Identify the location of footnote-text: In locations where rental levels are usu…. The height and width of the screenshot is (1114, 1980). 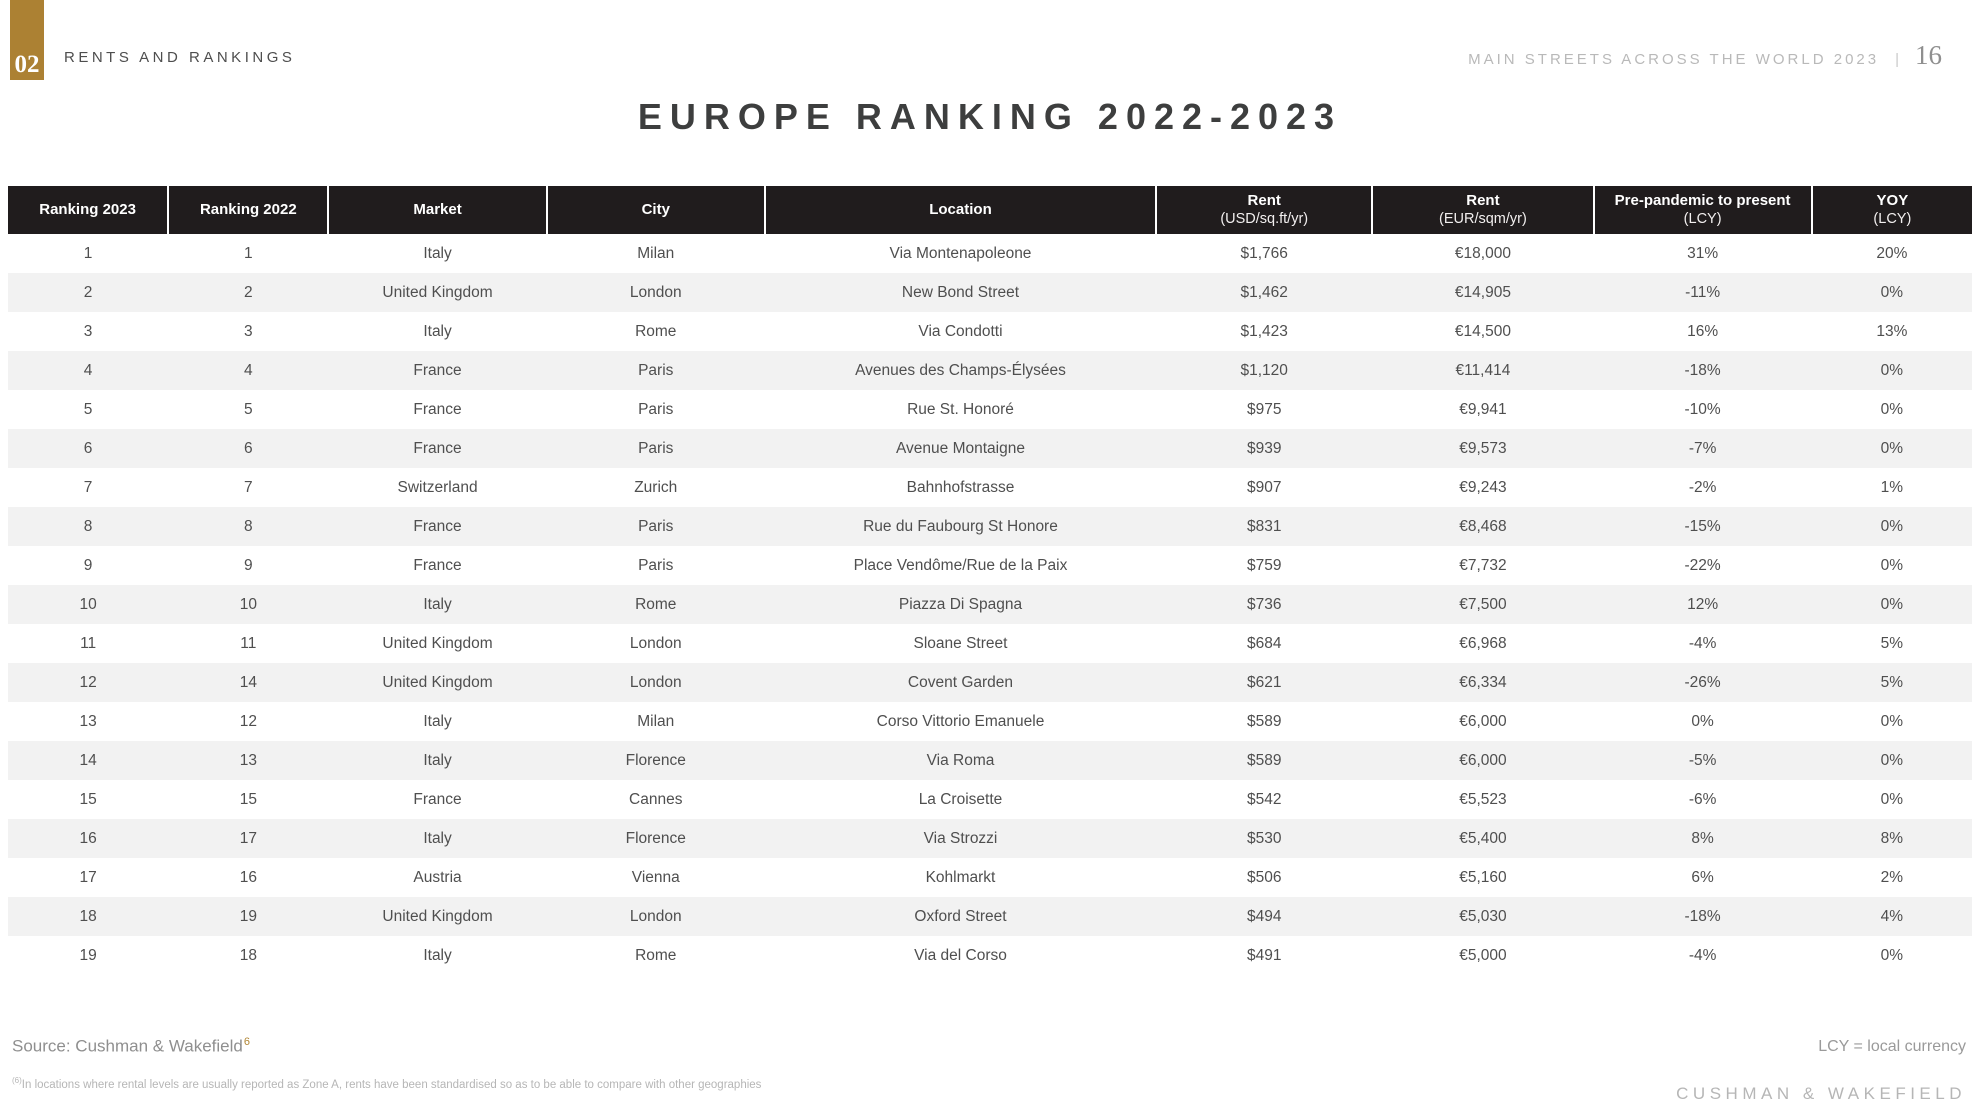
(391, 1084).